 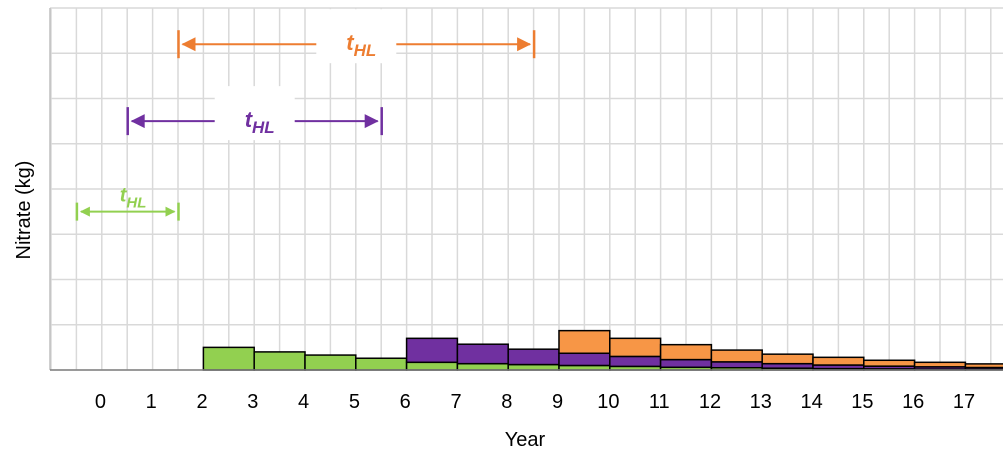 I want to click on thl-annotation-1: tHL, so click(x=127, y=203).